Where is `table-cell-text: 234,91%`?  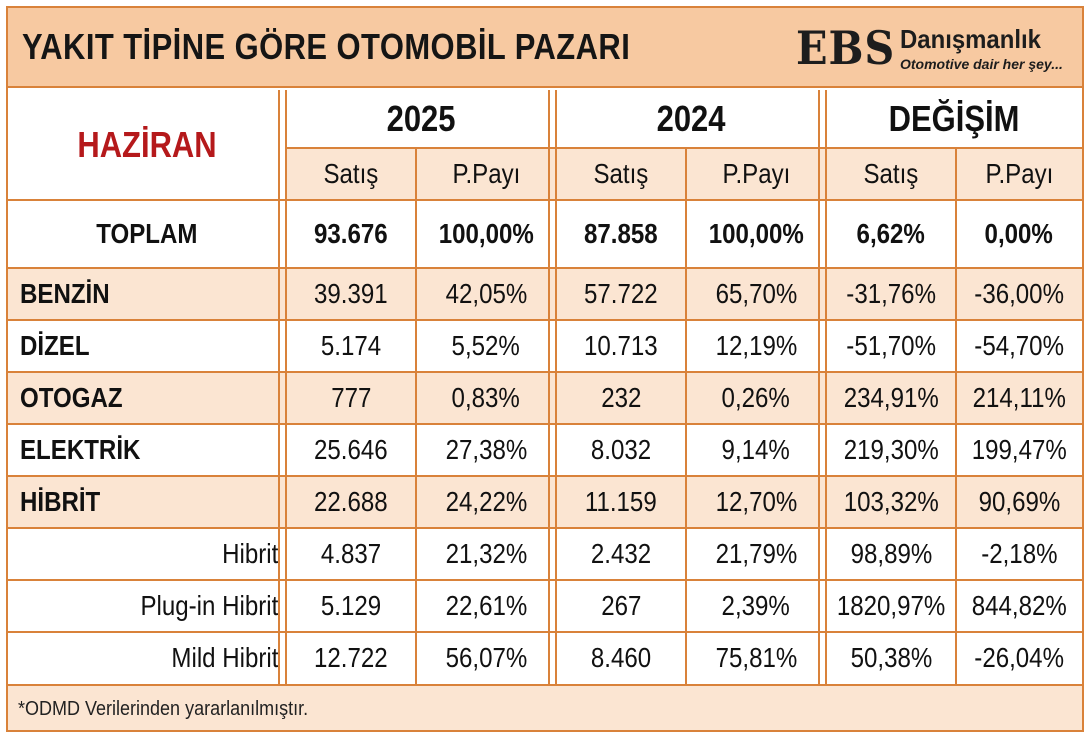
table-cell-text: 234,91% is located at coordinates (891, 397).